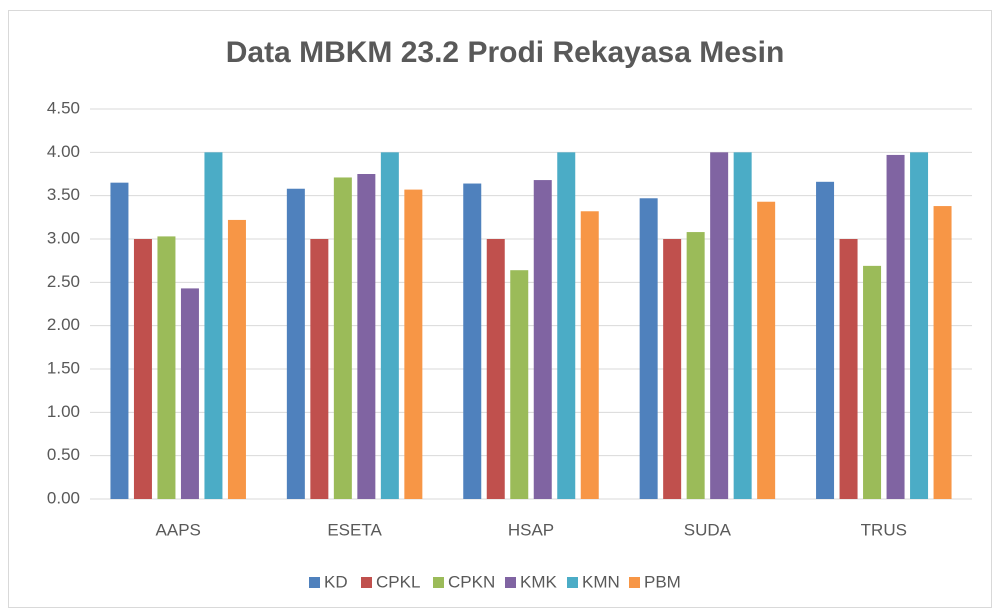 This screenshot has height=616, width=1000. I want to click on y-tick-label: 1.00, so click(63, 411).